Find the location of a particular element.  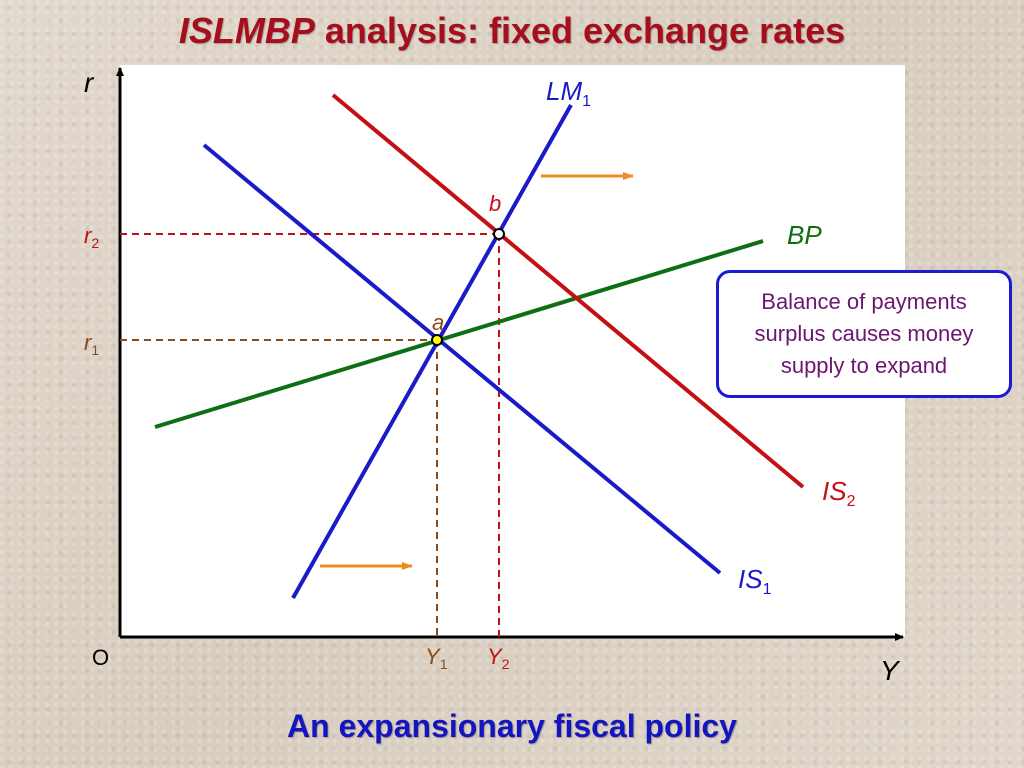

title-rest: analysis: fixed exchange rates is located at coordinates (580, 30).